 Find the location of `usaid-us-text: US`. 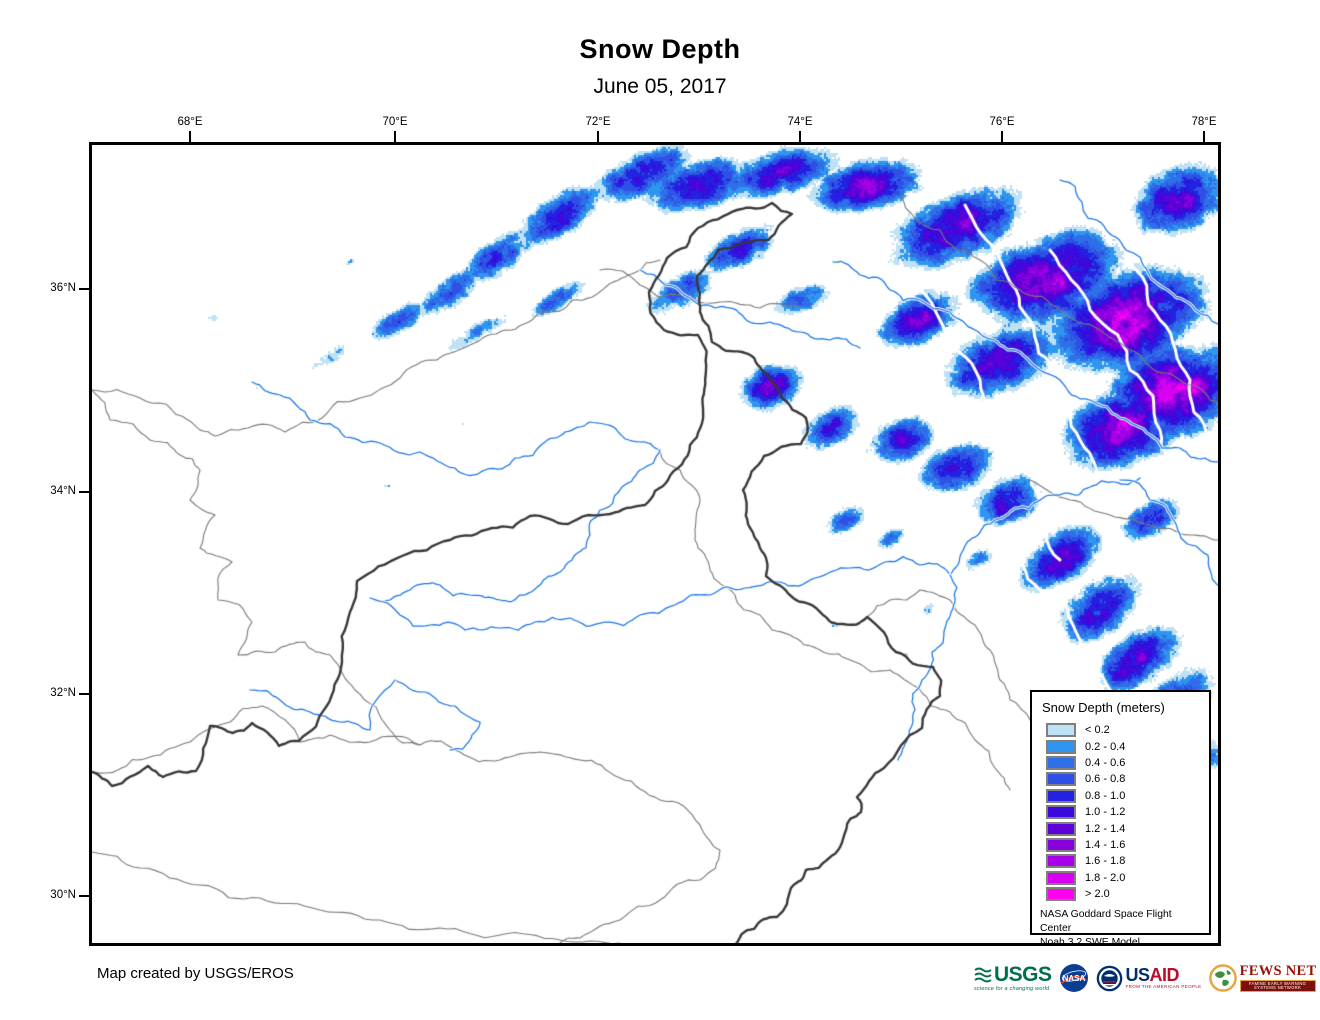

usaid-us-text: US is located at coordinates (1138, 975).